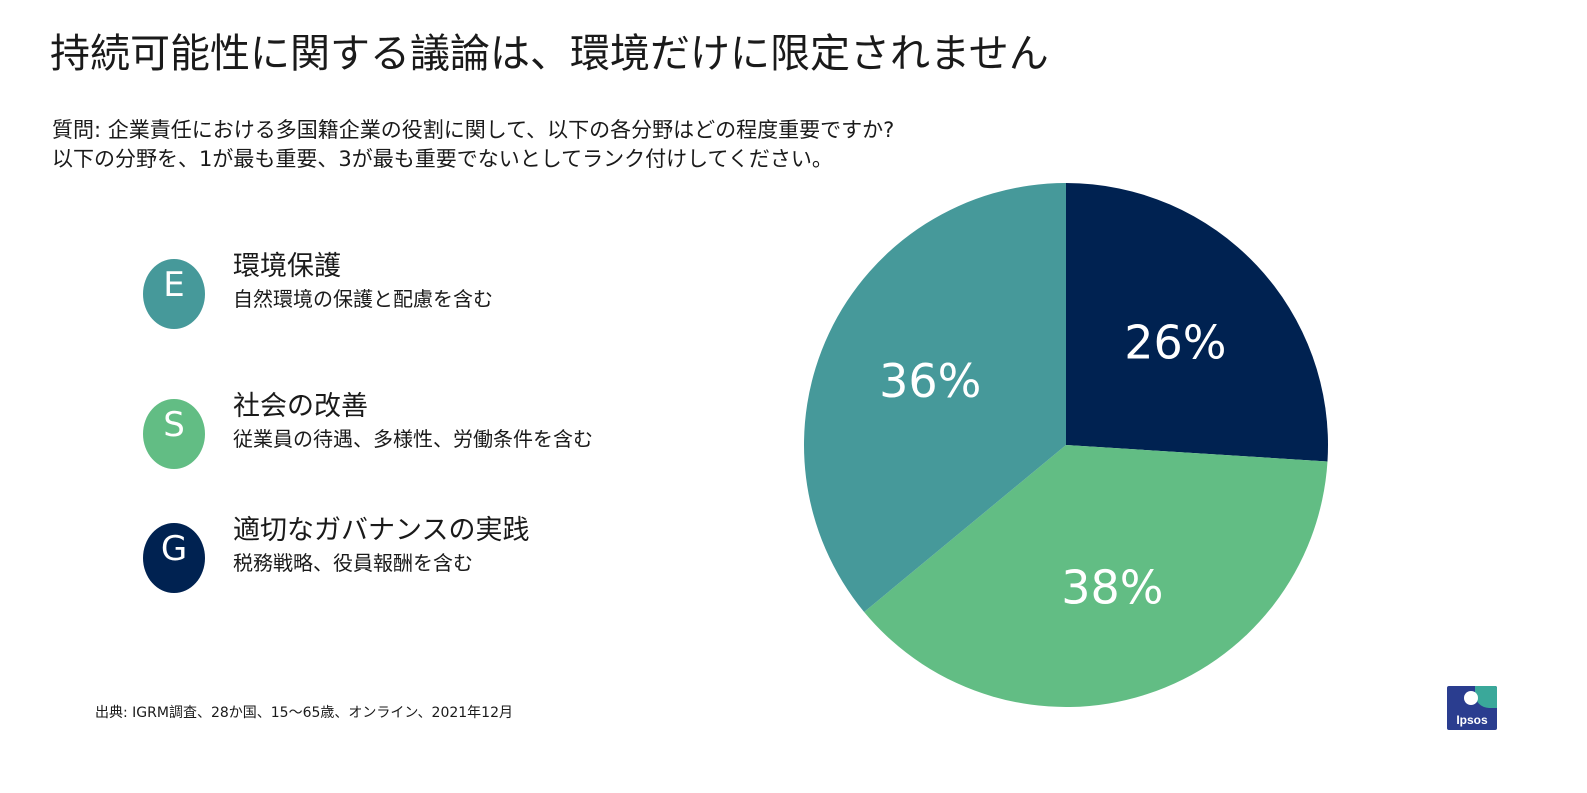 The width and height of the screenshot is (1587, 793). I want to click on logo-mark-icon, so click(1486, 697).